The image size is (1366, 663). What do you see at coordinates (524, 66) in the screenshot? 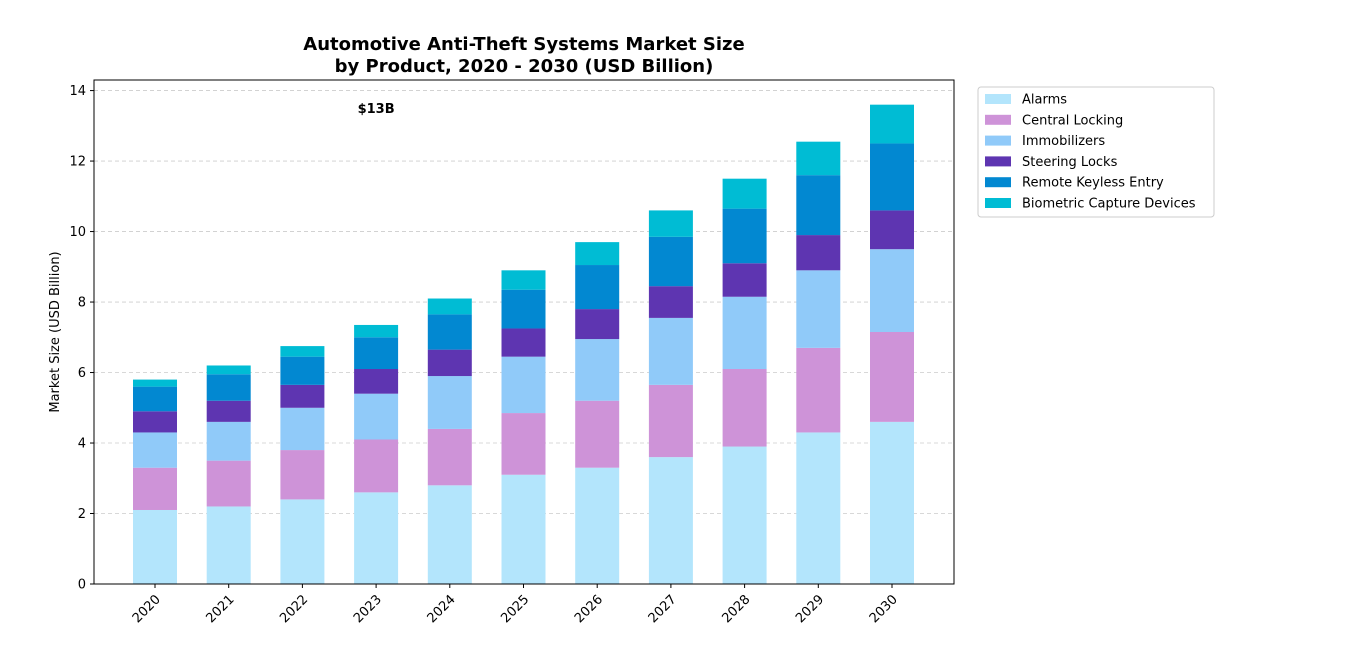
I see `chart-title-line2: by Product, 2020 - 2030 (USD Billion)` at bounding box center [524, 66].